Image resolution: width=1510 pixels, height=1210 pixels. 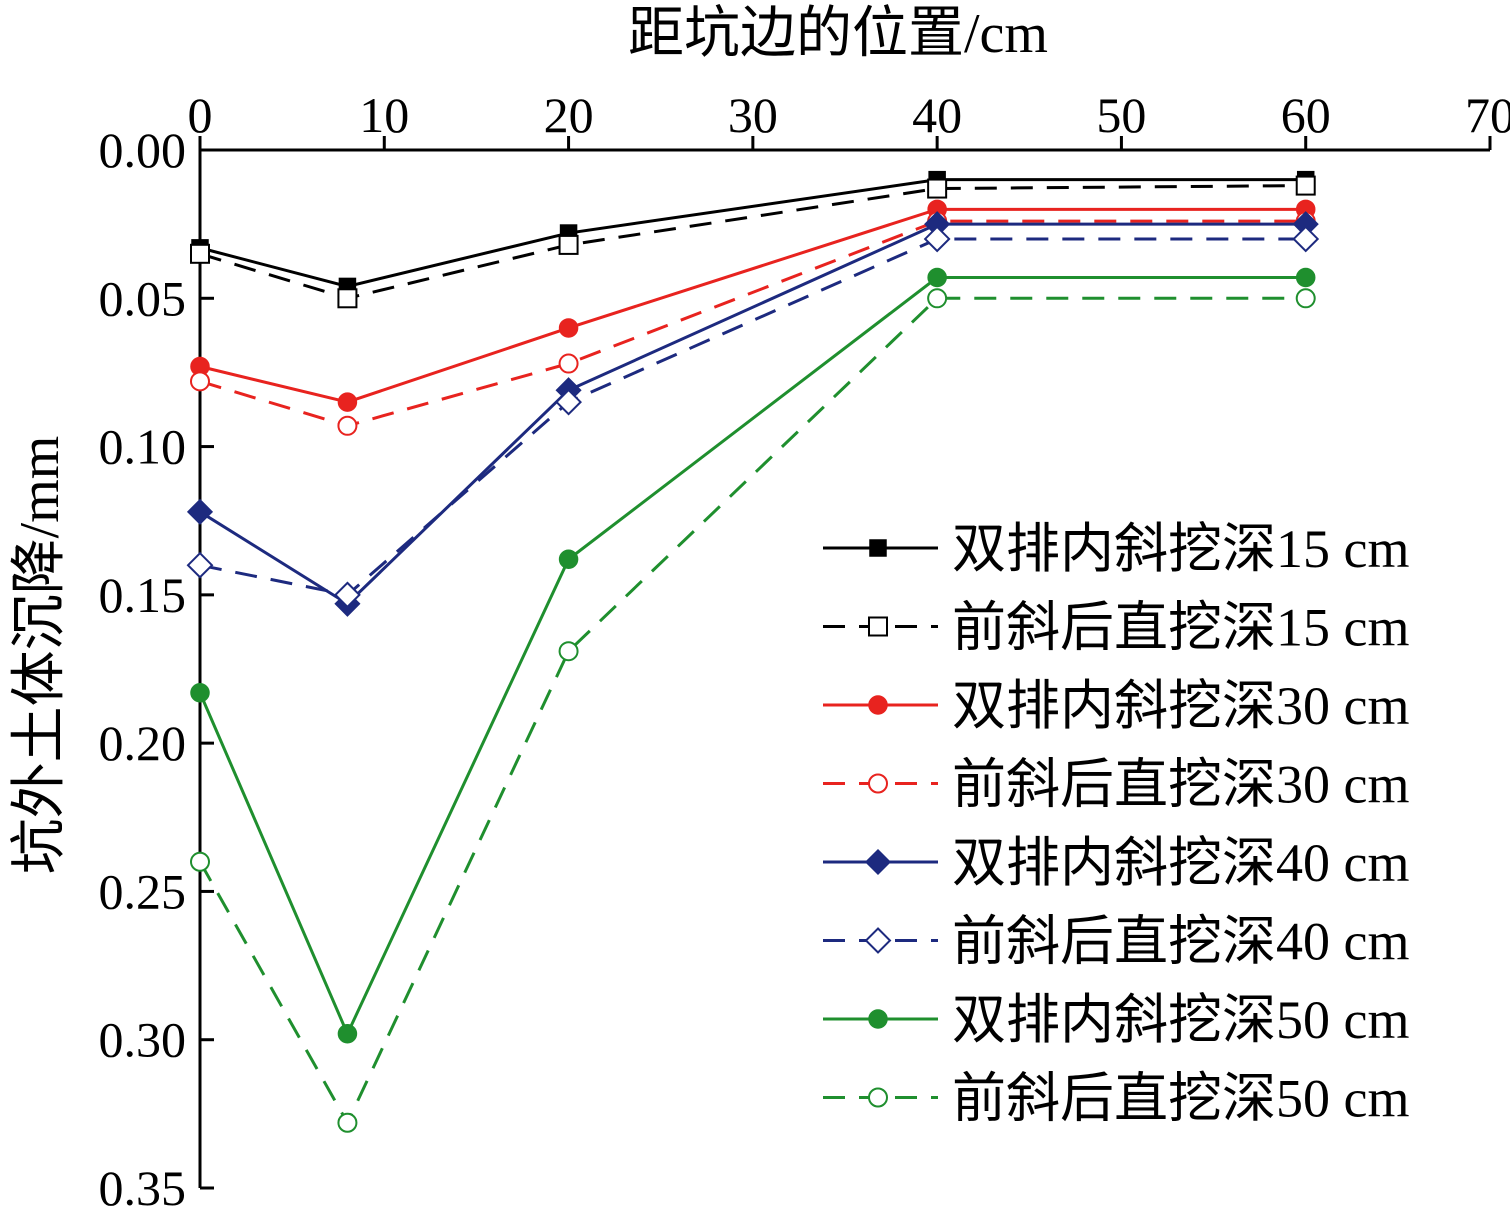 What do you see at coordinates (200, 115) in the screenshot?
I see `x-tick-label: 0` at bounding box center [200, 115].